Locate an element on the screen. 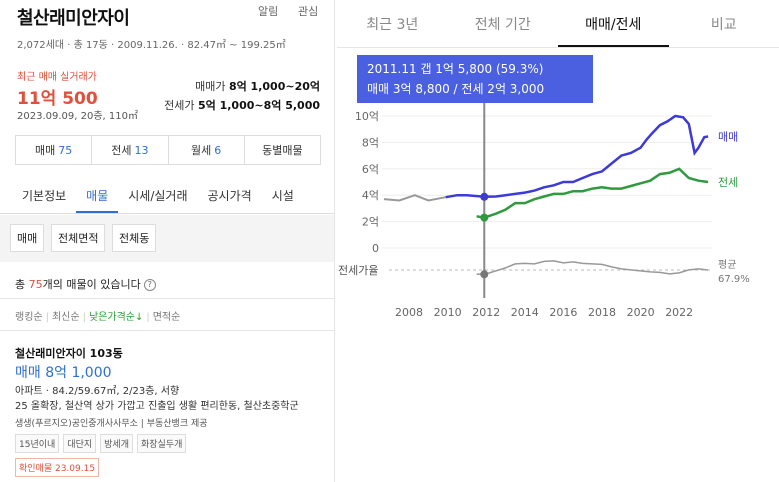 This screenshot has width=779, height=482. x-tick-label: 2014 is located at coordinates (525, 312).